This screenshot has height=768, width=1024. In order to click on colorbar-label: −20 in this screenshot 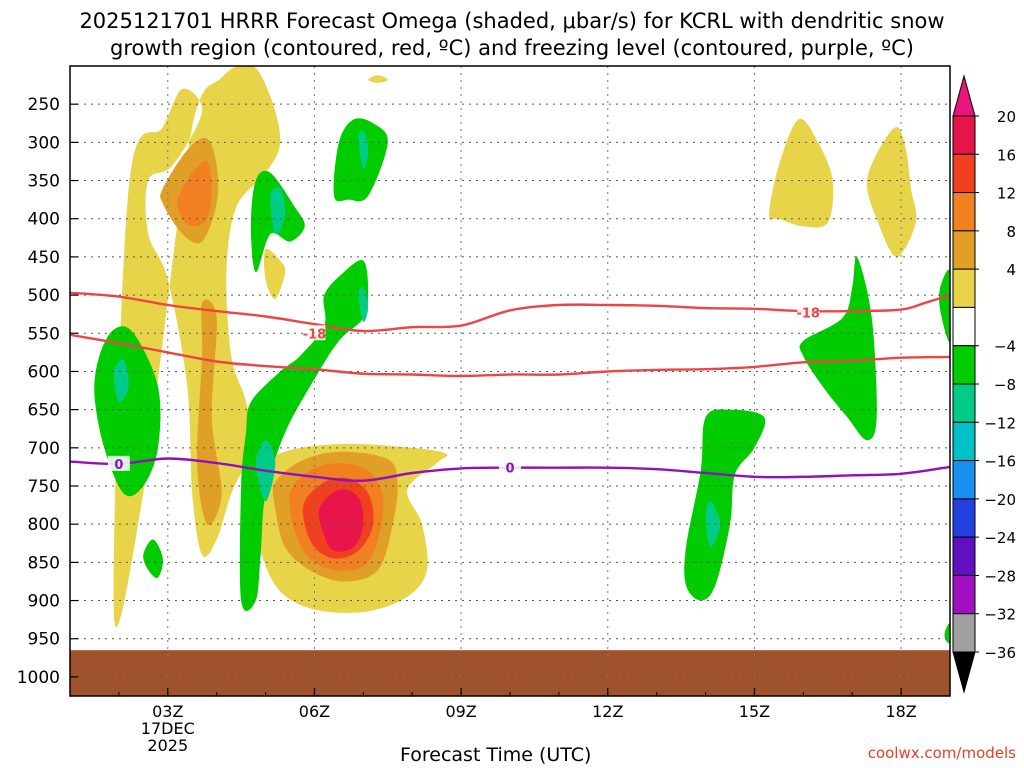, I will do `click(1000, 500)`.